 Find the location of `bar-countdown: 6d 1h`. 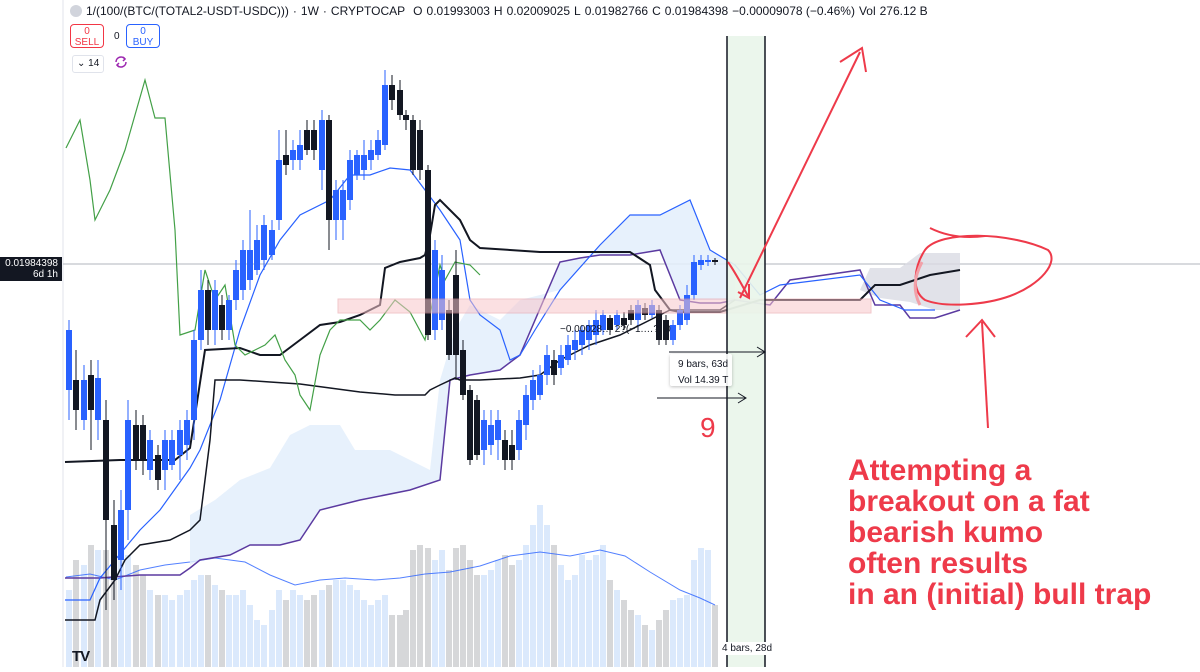

bar-countdown: 6d 1h is located at coordinates (45, 274).